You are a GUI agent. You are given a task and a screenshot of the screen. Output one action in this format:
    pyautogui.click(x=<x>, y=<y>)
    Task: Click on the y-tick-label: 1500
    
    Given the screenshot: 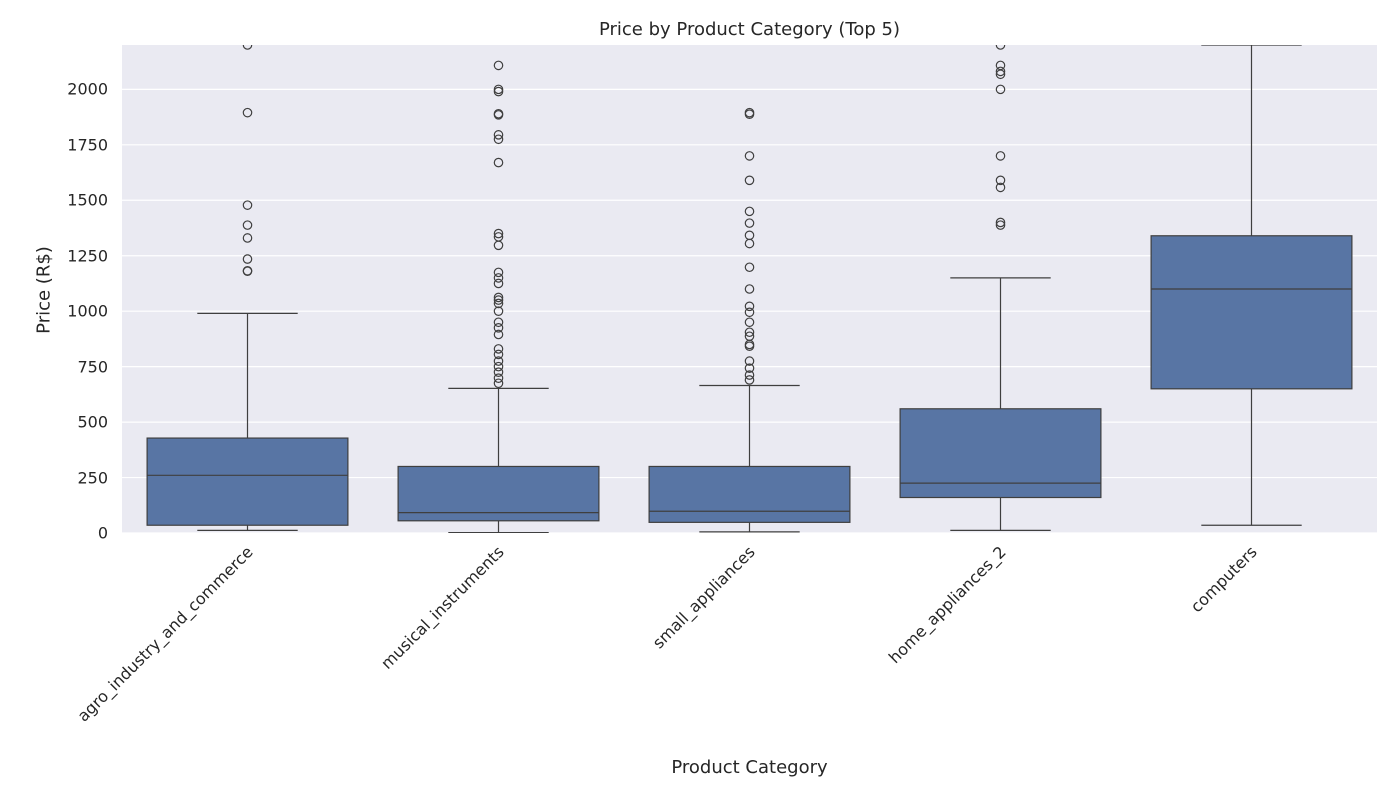 What is the action you would take?
    pyautogui.click(x=87, y=200)
    